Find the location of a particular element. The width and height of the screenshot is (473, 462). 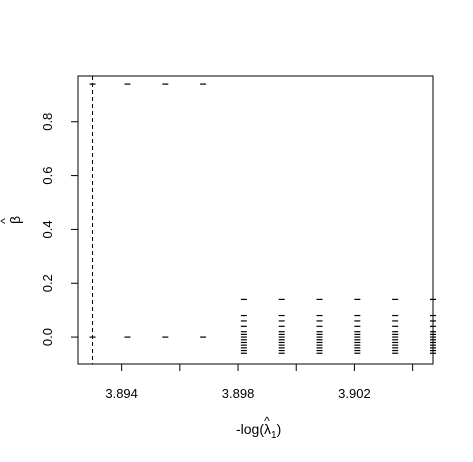

y-tick-label: 0.2 is located at coordinates (47, 283).